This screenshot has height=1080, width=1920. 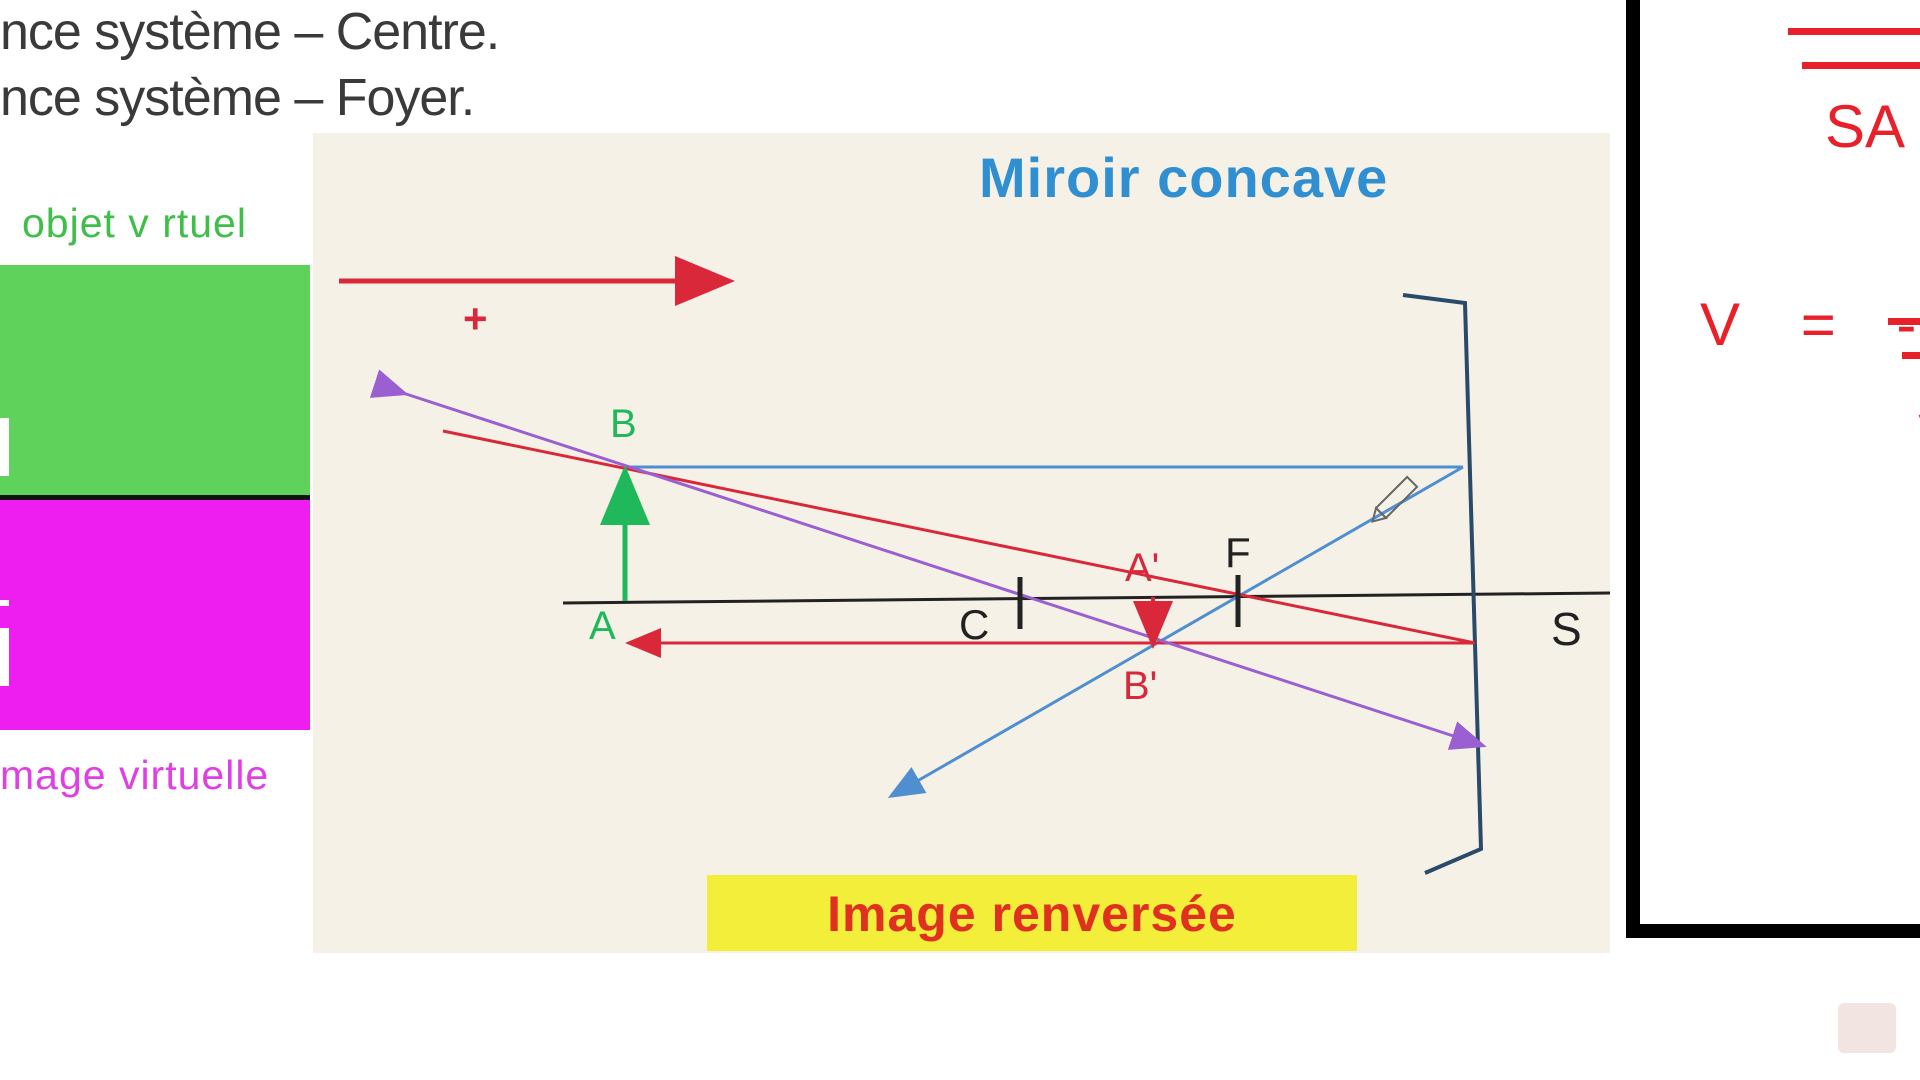 I want to click on presenter-thumbnail, so click(x=1867, y=1028).